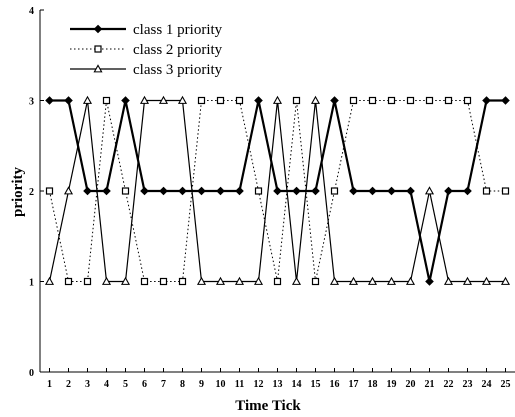 Image resolution: width=515 pixels, height=417 pixels. Describe the element at coordinates (239, 384) in the screenshot. I see `x-tick-label: 11` at that location.